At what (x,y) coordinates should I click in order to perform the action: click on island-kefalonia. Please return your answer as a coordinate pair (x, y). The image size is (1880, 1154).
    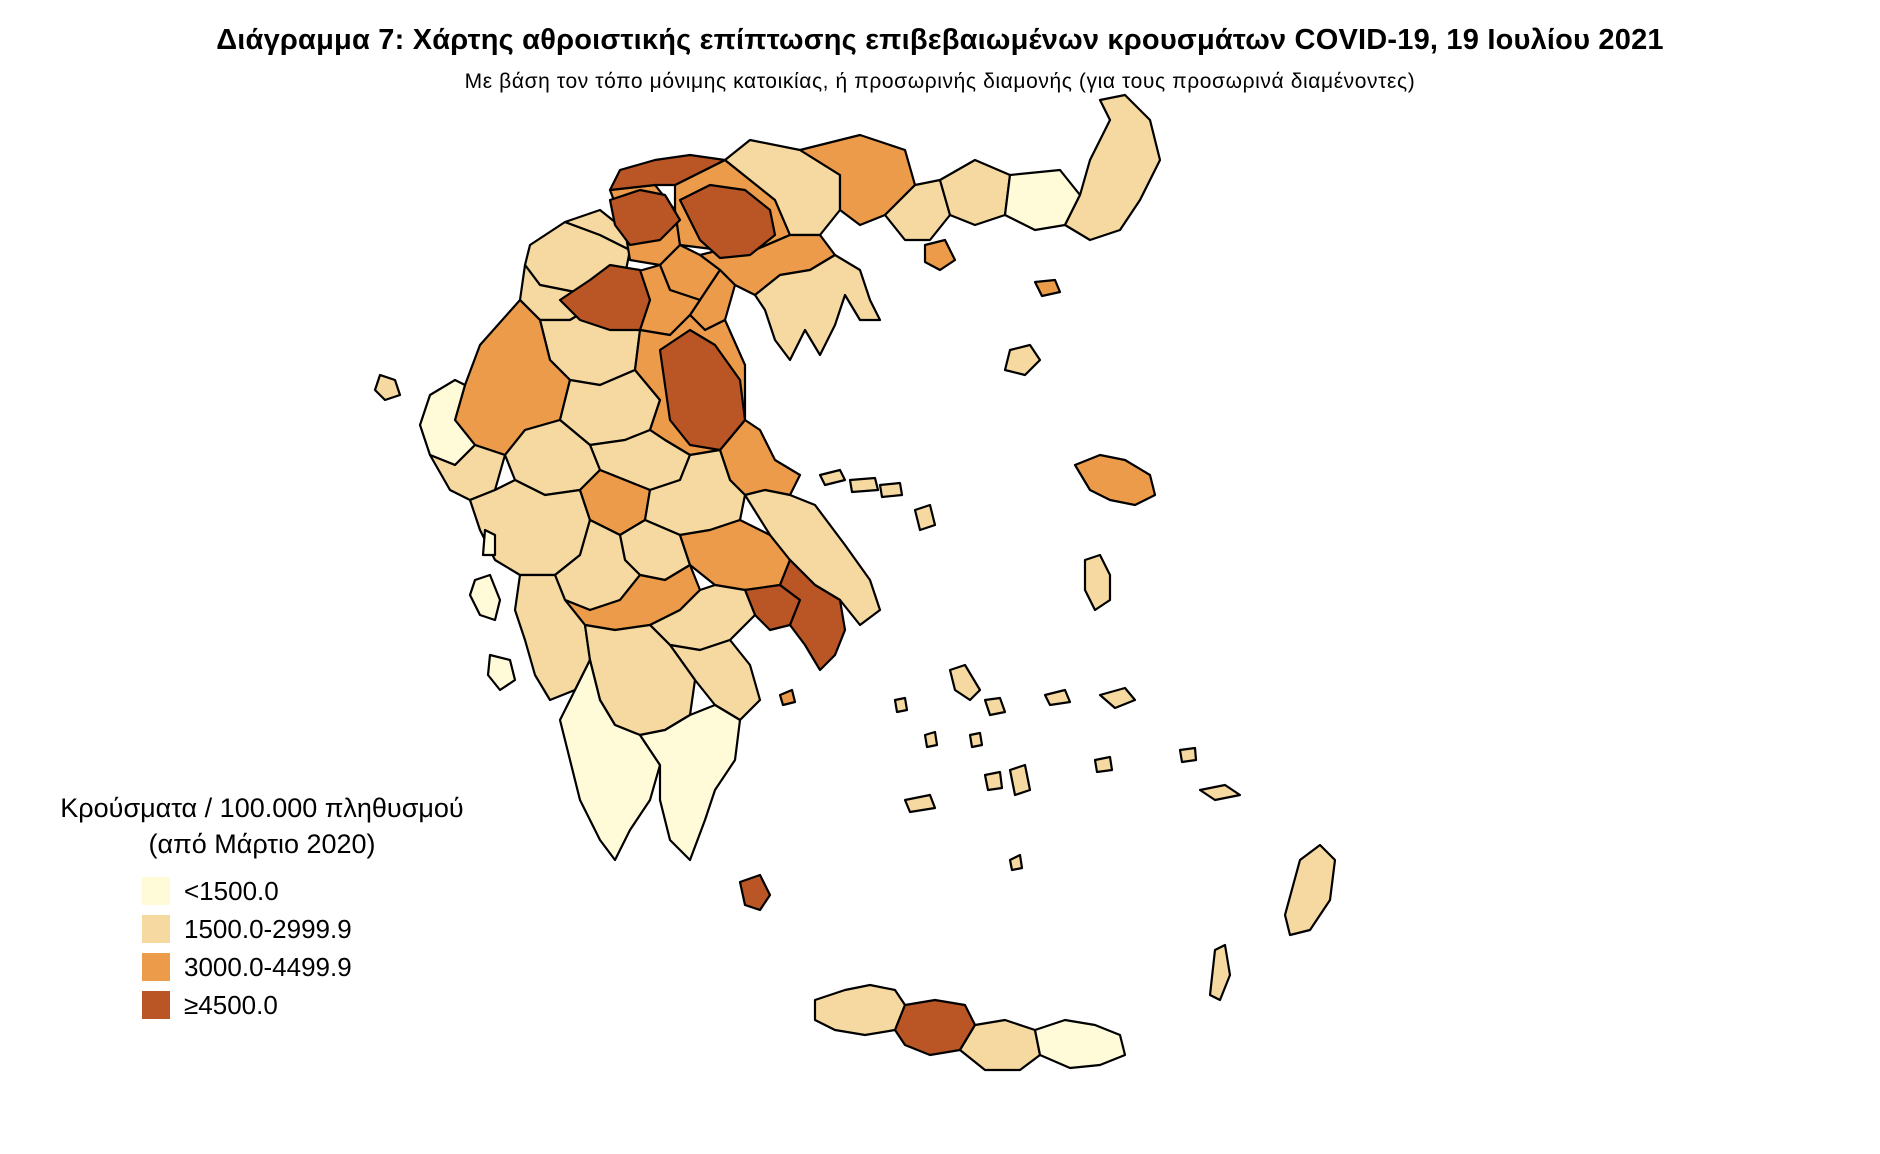
    Looking at the image, I should click on (485, 597).